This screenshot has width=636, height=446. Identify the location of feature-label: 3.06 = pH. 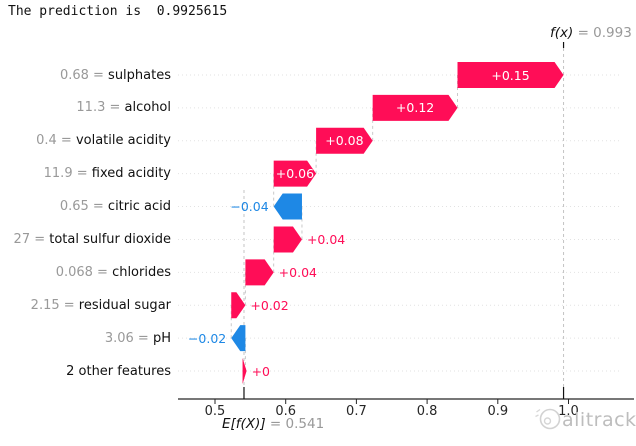
(138, 338).